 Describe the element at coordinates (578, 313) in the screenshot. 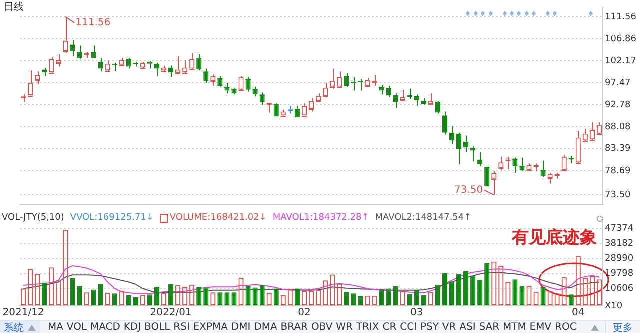

I see `x-tick-label: 04` at that location.